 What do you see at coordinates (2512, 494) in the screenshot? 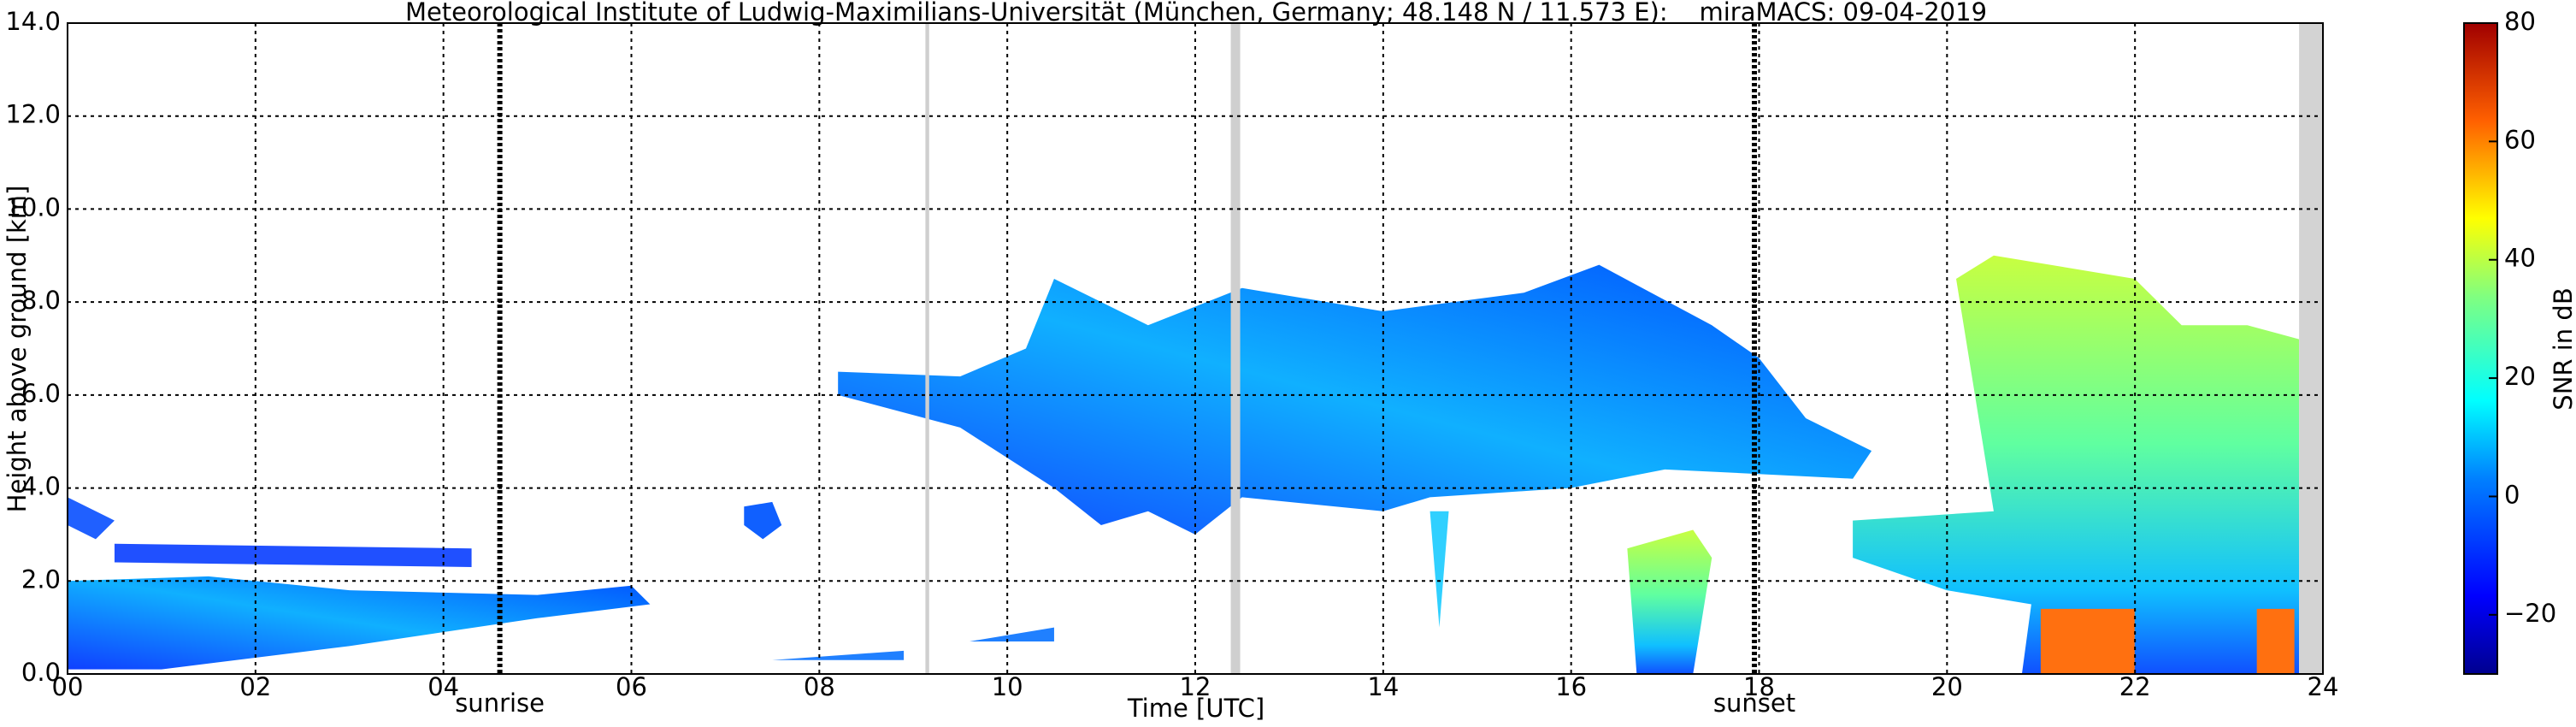
I see `colorbar-tick-label: 0` at bounding box center [2512, 494].